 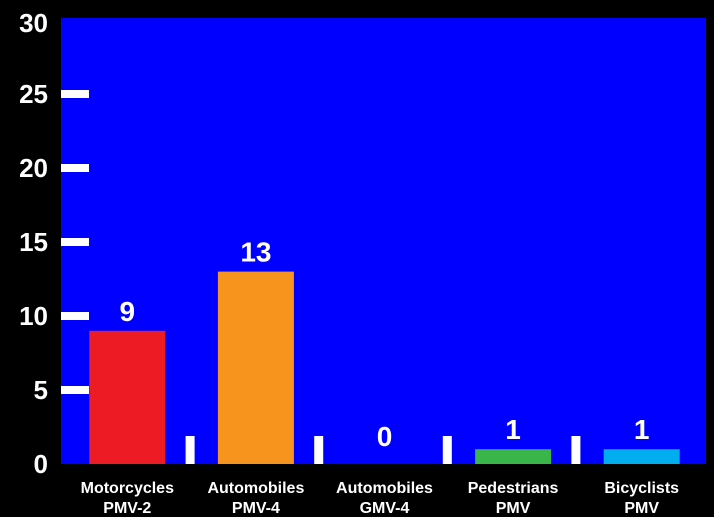 What do you see at coordinates (641, 488) in the screenshot?
I see `x-tick-label: Bicyclists` at bounding box center [641, 488].